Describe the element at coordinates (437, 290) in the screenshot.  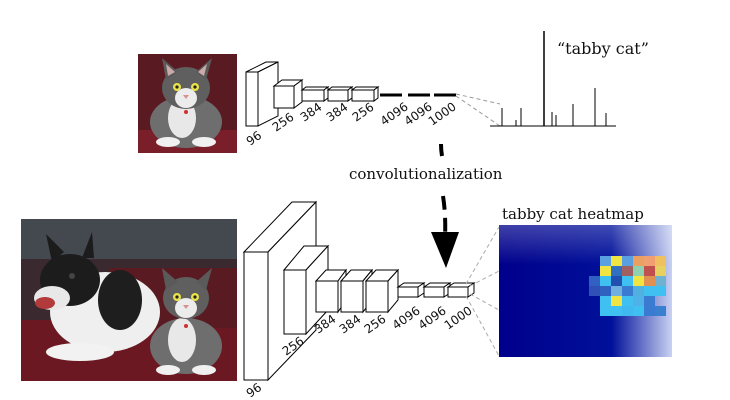
I see `bottom-layer-4096-b` at that location.